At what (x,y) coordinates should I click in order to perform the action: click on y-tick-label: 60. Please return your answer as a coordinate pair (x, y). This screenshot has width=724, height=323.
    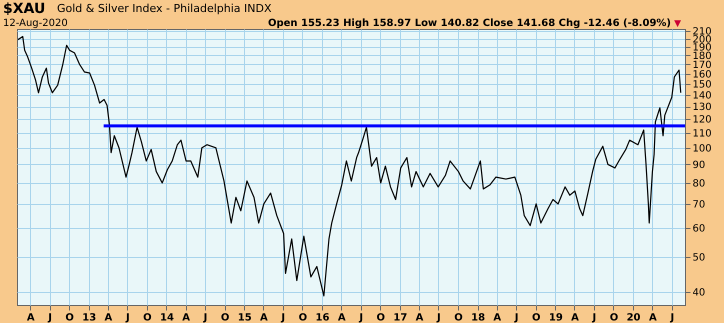
    Looking at the image, I should click on (699, 229).